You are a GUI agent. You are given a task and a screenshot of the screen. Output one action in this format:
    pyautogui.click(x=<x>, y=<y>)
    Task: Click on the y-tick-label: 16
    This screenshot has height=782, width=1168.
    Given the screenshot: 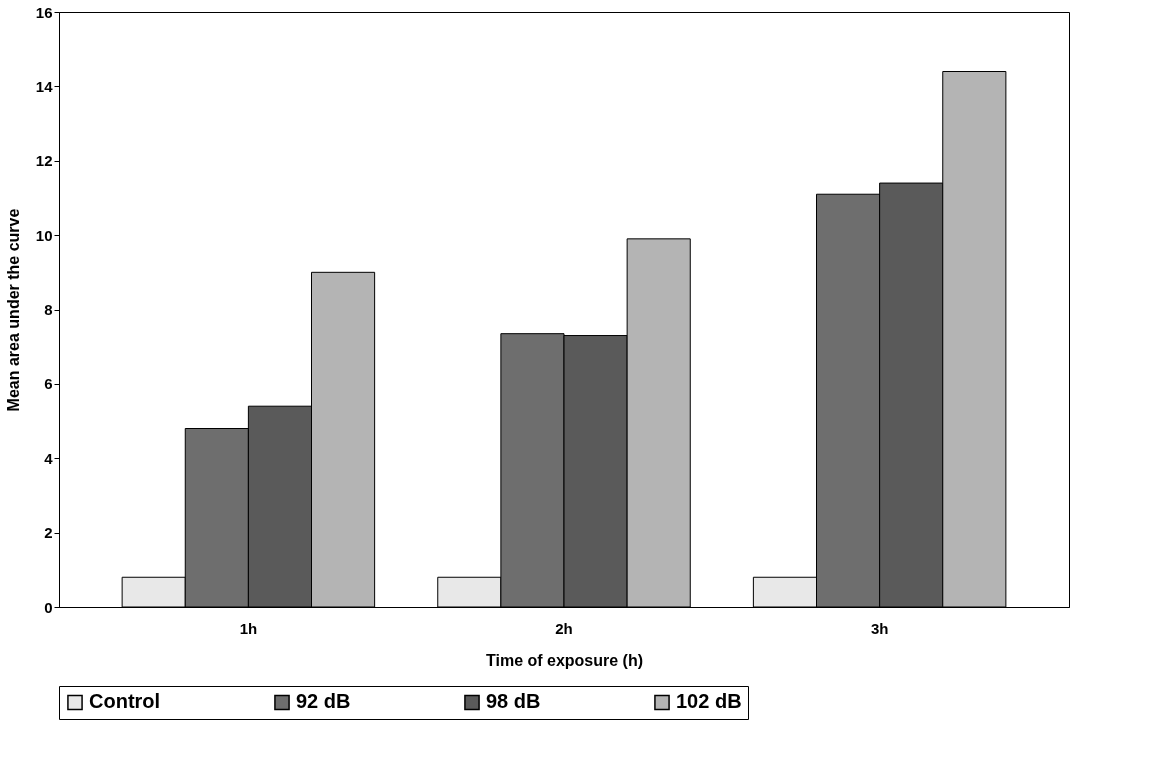 What is the action you would take?
    pyautogui.click(x=44, y=12)
    